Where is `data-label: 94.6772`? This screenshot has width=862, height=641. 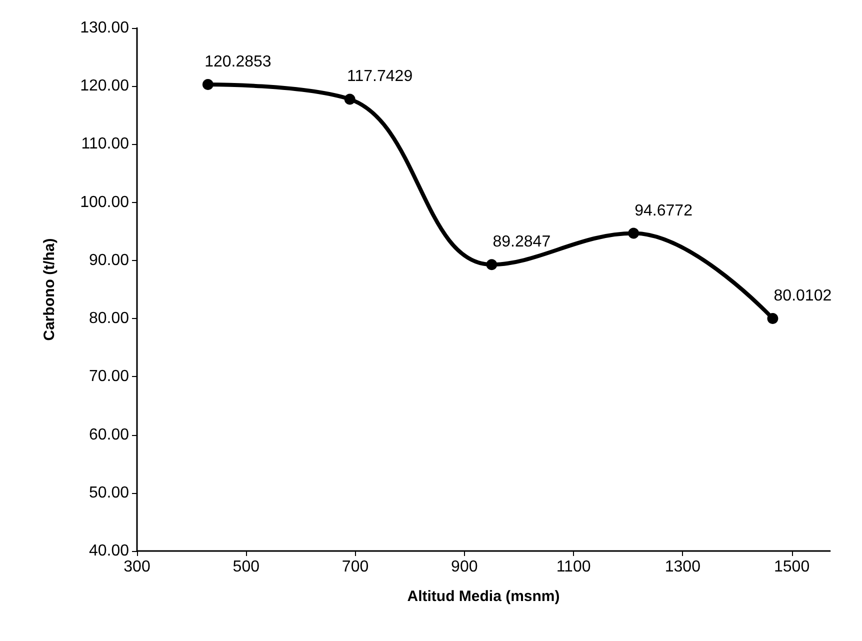
data-label: 94.6772 is located at coordinates (663, 211).